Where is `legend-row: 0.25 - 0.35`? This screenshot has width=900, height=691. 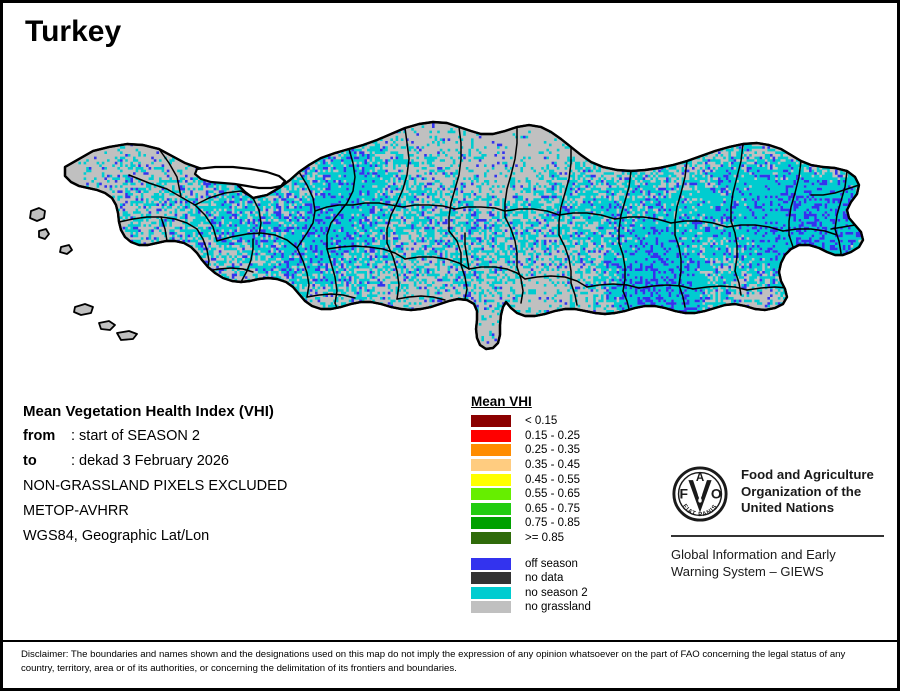 legend-row: 0.25 - 0.35 is located at coordinates (566, 450).